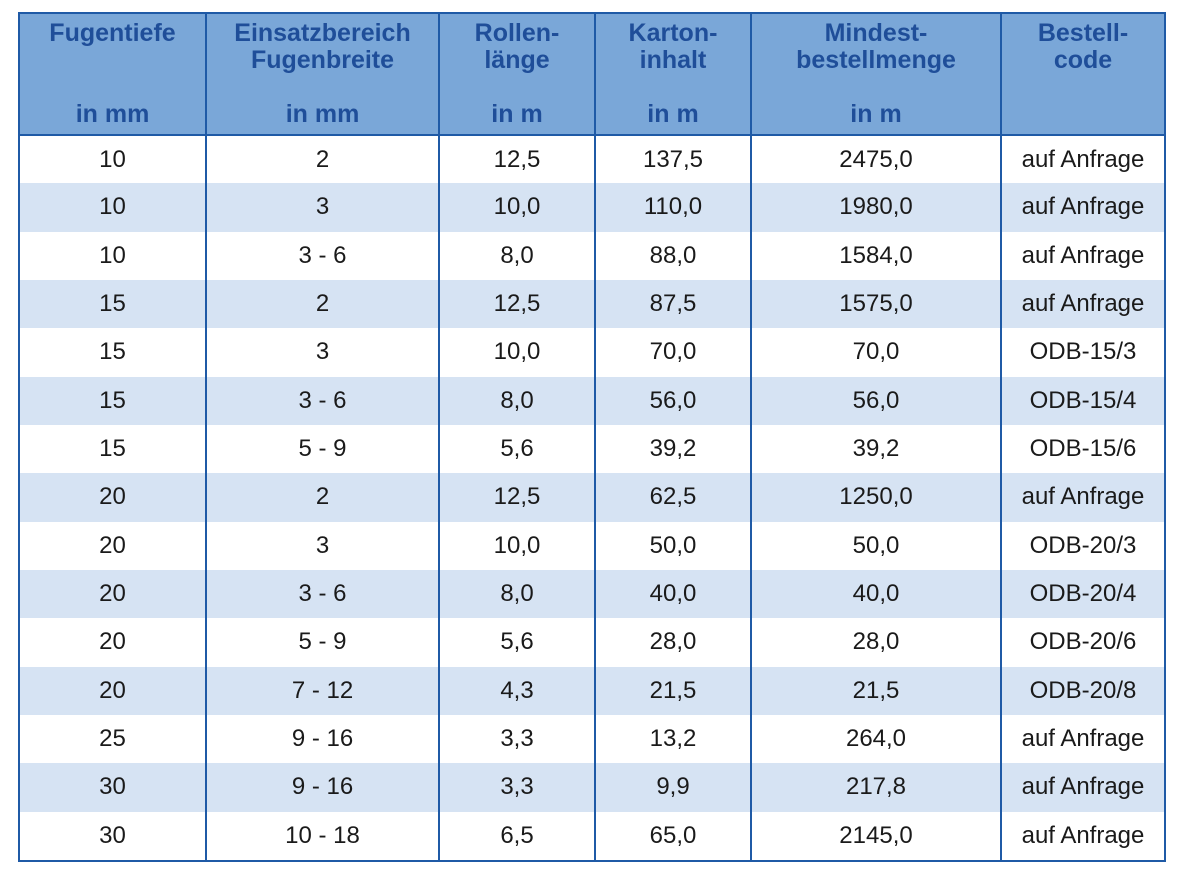 The width and height of the screenshot is (1181, 881). I want to click on table-cell-bestellcode: ODB-20/6, so click(1082, 642).